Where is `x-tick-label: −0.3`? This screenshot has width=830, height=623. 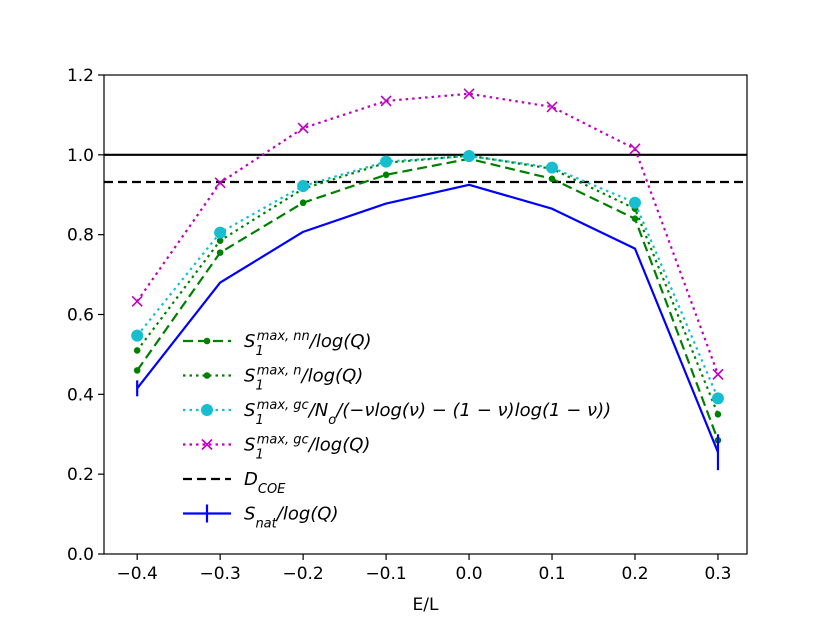
x-tick-label: −0.3 is located at coordinates (220, 574).